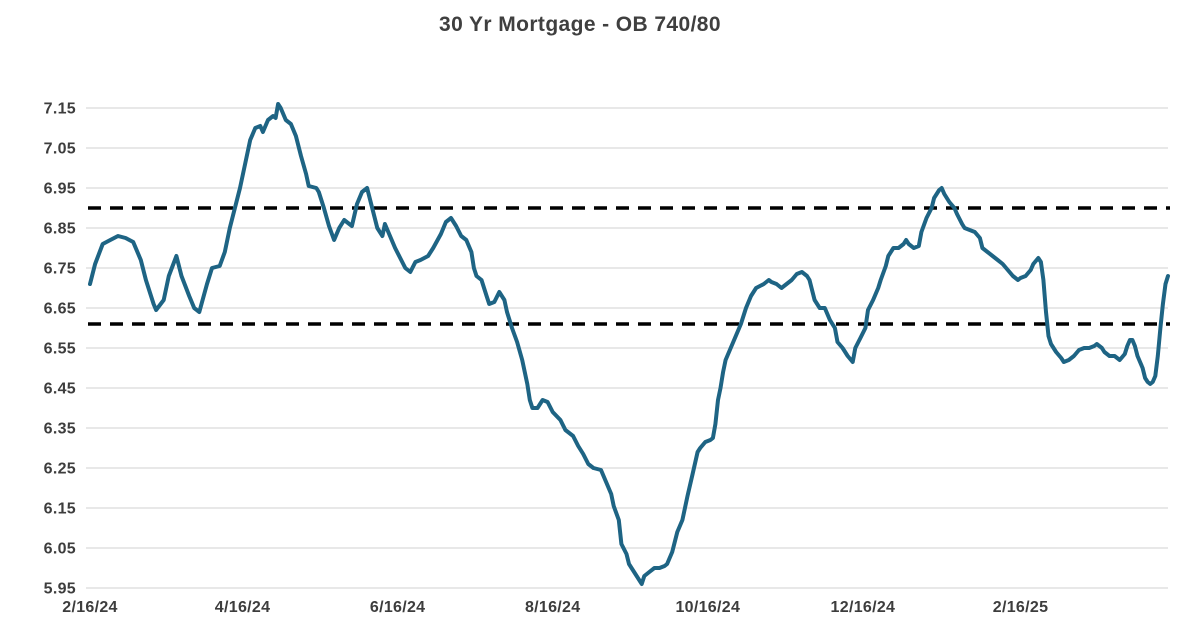 This screenshot has height=630, width=1200. Describe the element at coordinates (863, 607) in the screenshot. I see `x-axis-tick-label: 12/16/24` at that location.